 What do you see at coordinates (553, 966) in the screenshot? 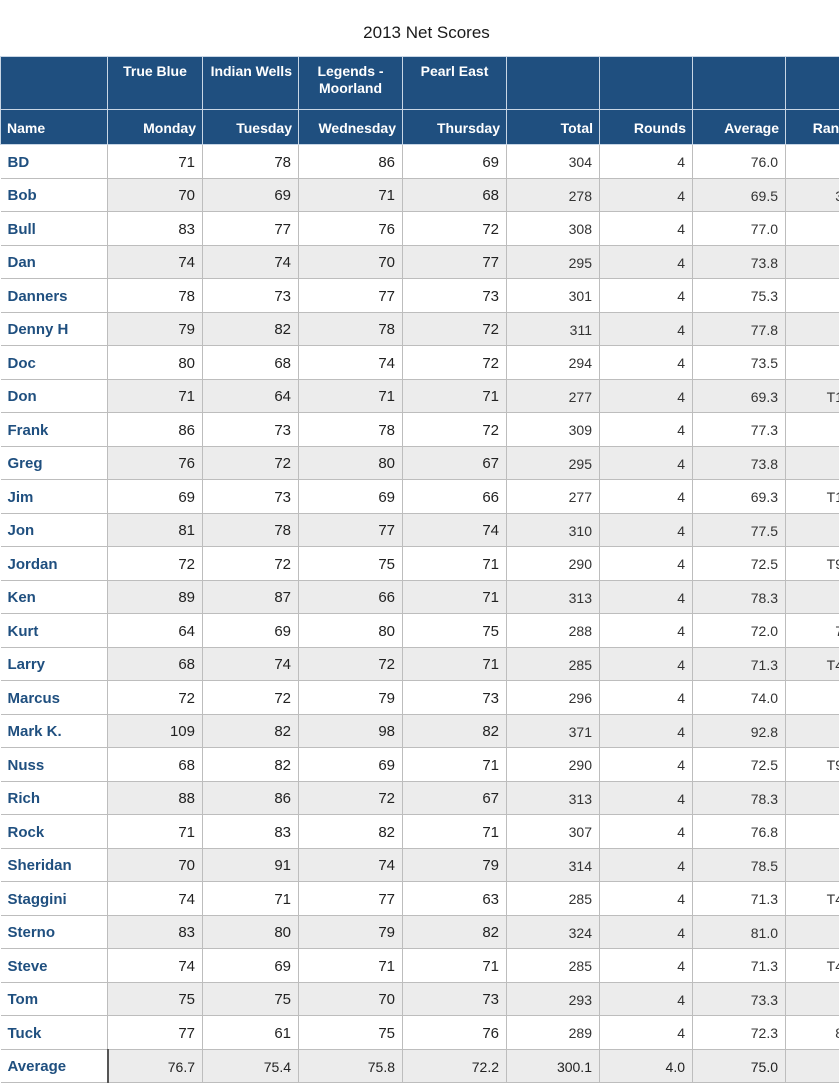
I see `total-cell: 285` at bounding box center [553, 966].